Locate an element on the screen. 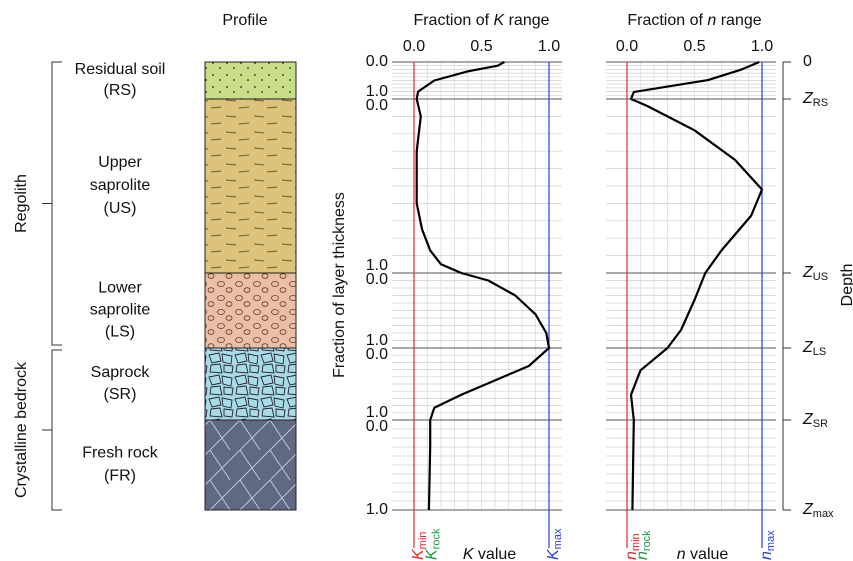 Image resolution: width=853 pixels, height=561 pixels. layer-label: (SR) is located at coordinates (120, 394).